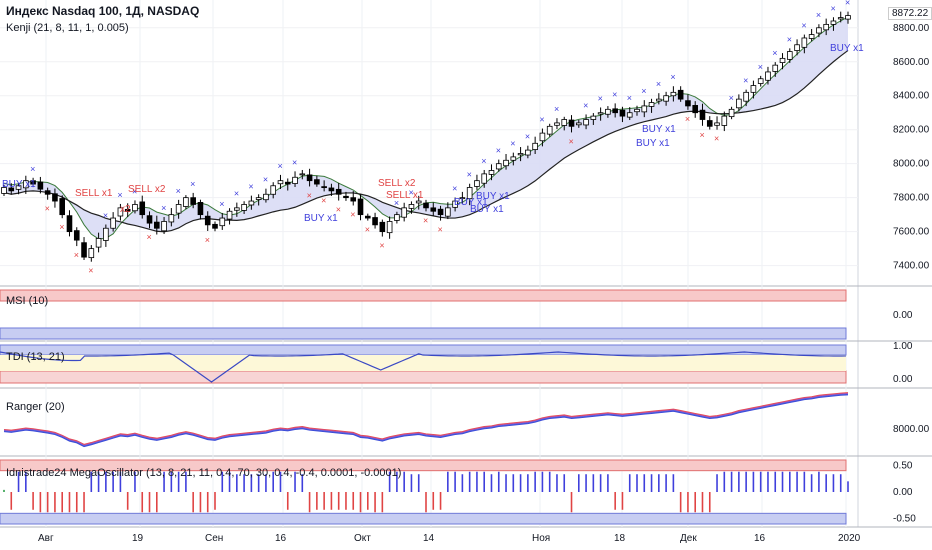  Describe the element at coordinates (911, 232) in the screenshot. I see `y-axis-tick-label: 7600.00` at that location.